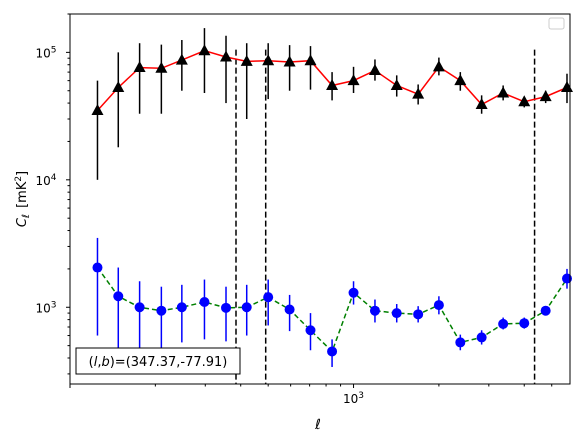 The width and height of the screenshot is (580, 441). Describe the element at coordinates (45, 180) in the screenshot. I see `y-tick-label: 104` at that location.